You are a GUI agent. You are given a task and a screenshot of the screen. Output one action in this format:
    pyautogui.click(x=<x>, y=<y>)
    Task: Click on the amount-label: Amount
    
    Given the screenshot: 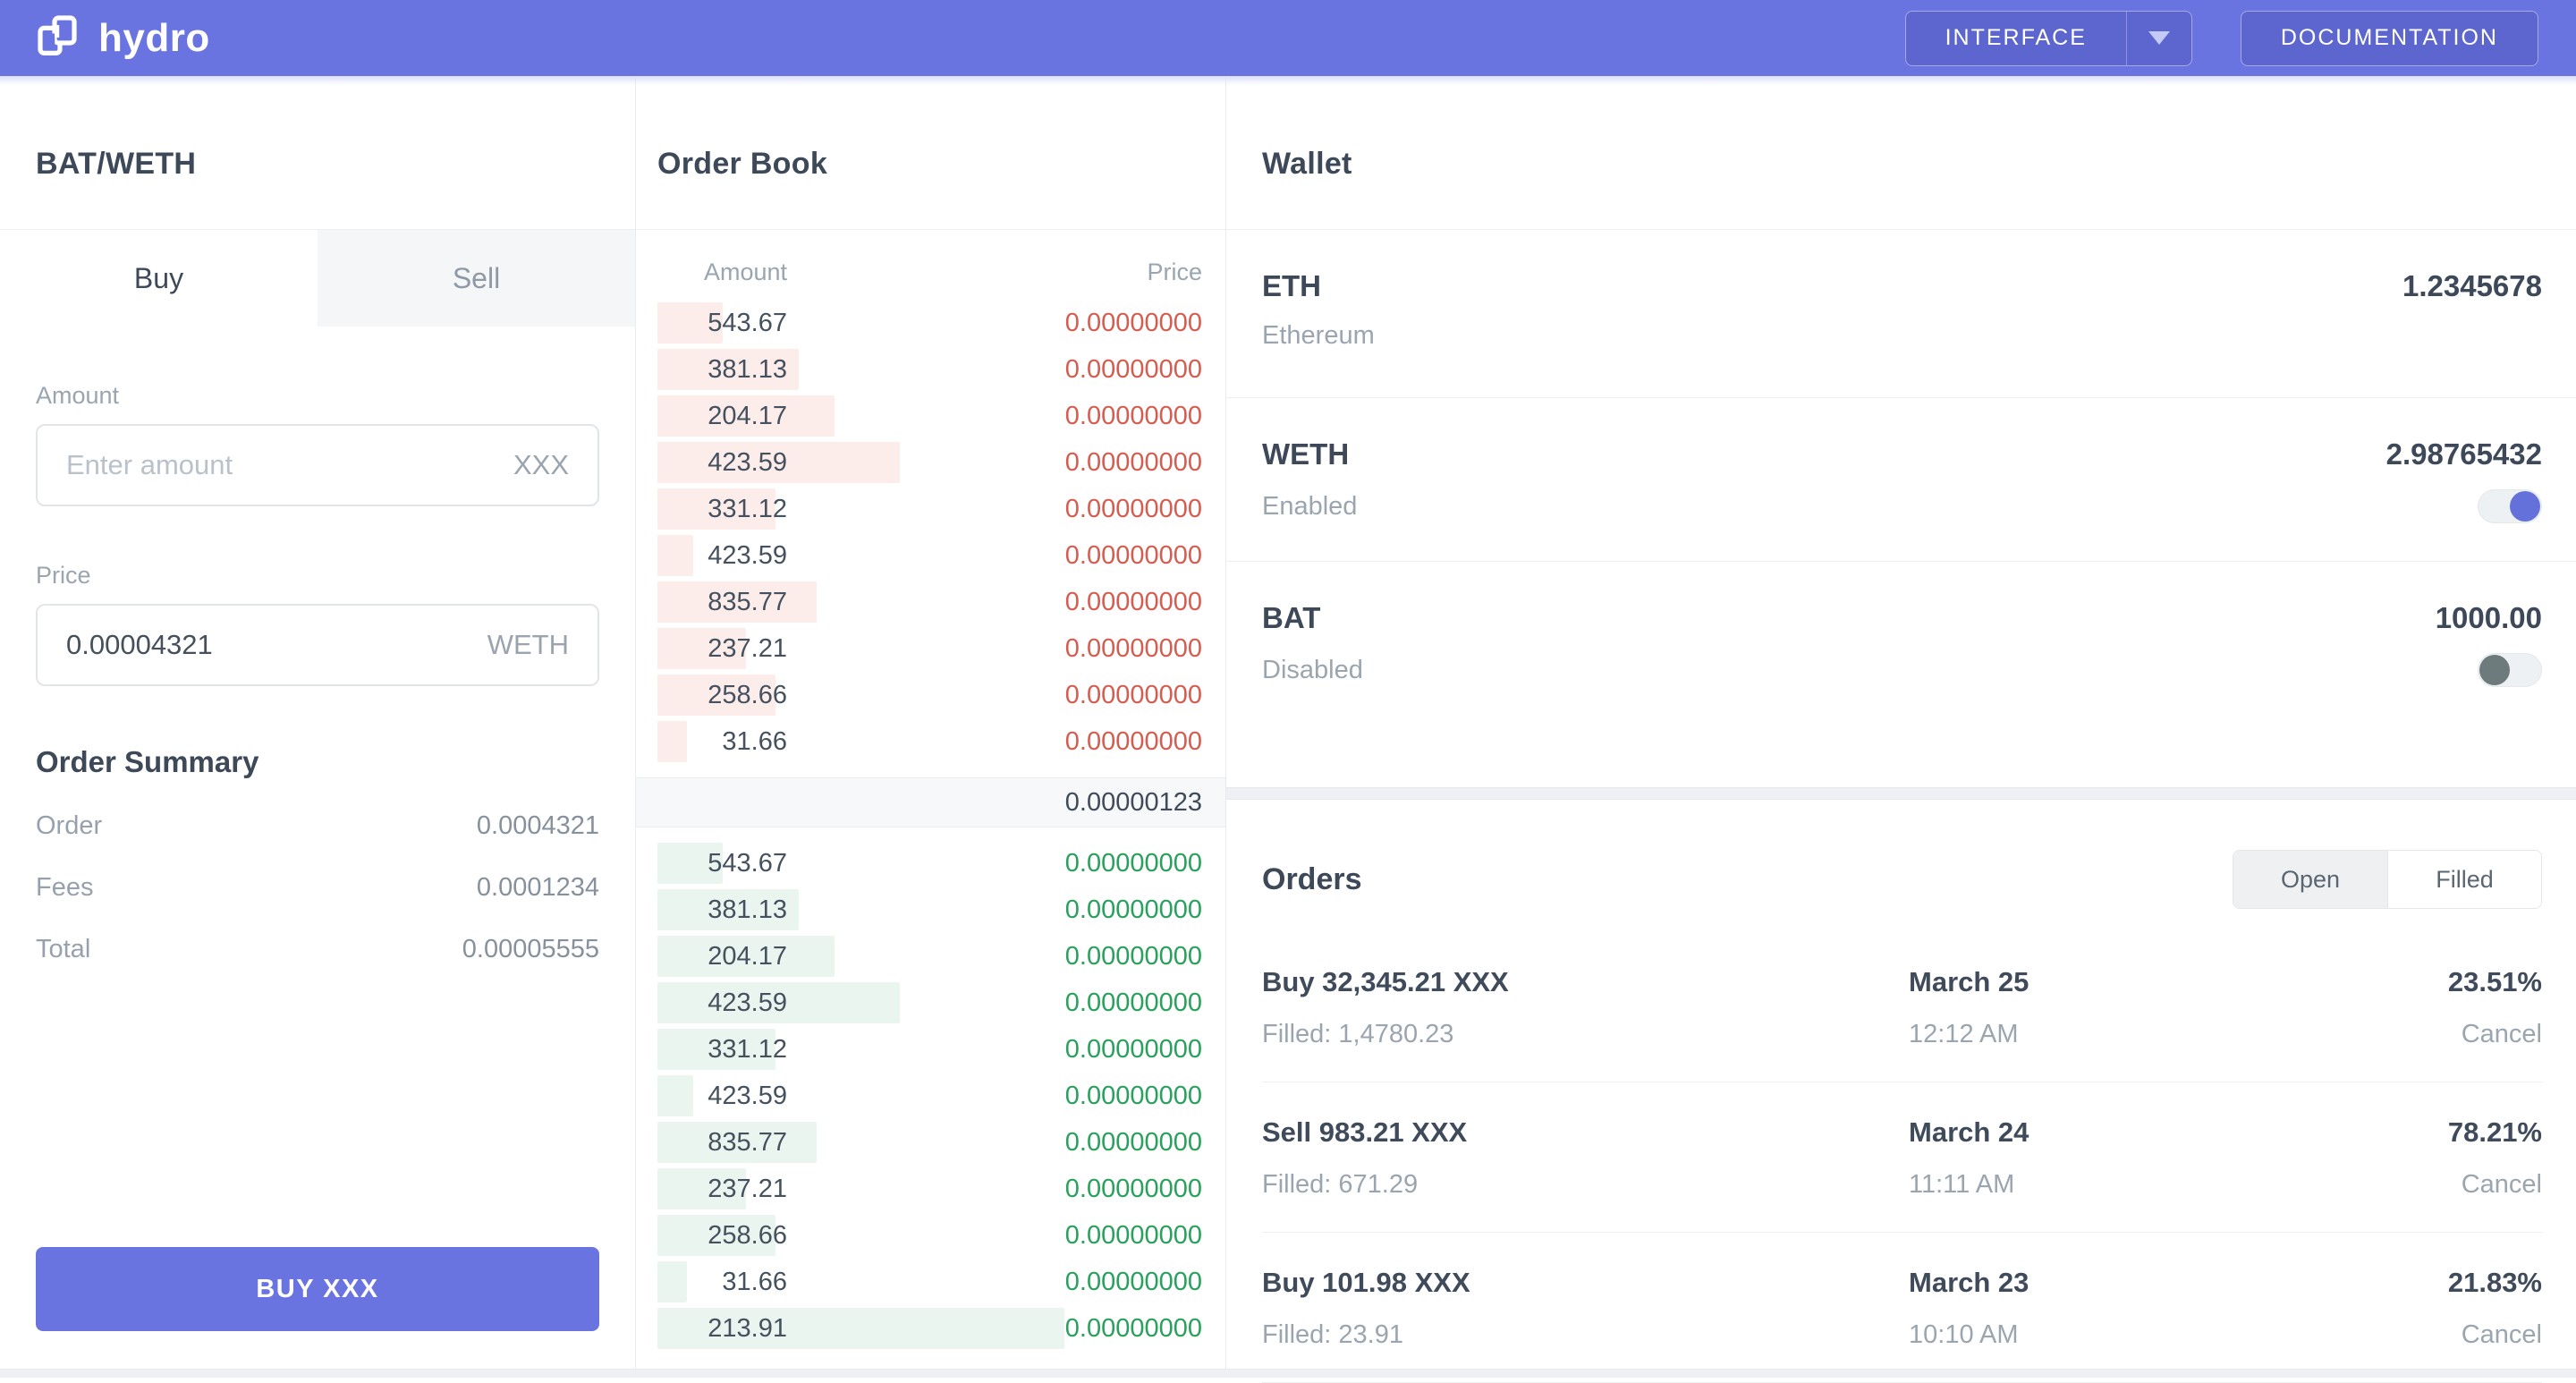 What is the action you would take?
    pyautogui.click(x=78, y=395)
    